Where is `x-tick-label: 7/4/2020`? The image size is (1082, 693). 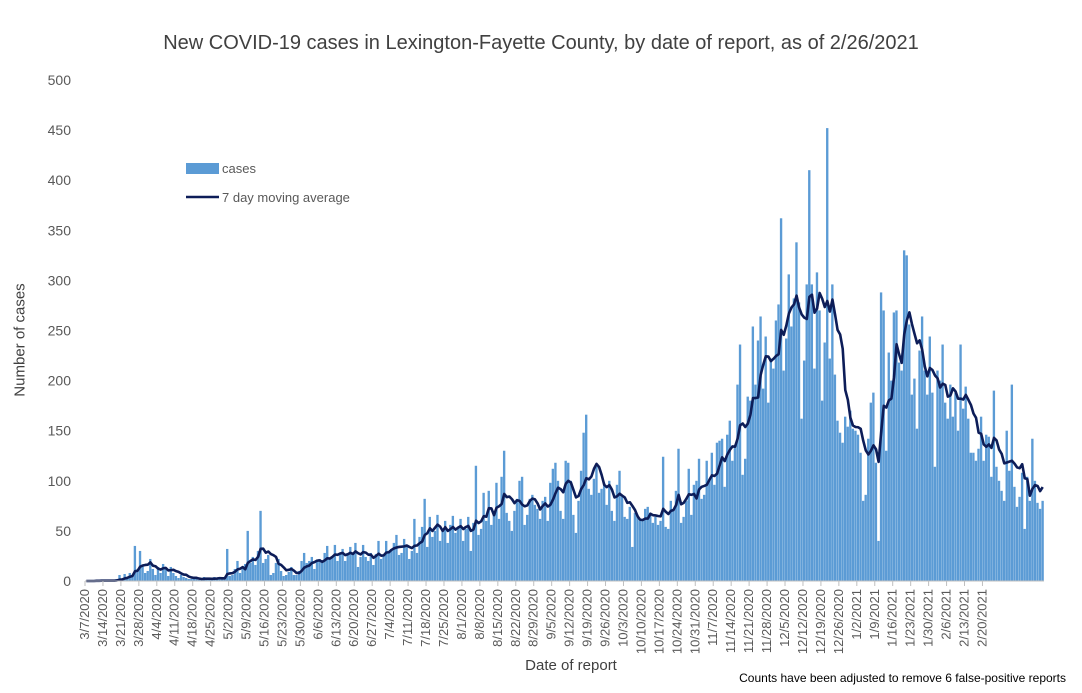
x-tick-label: 7/4/2020 is located at coordinates (389, 614).